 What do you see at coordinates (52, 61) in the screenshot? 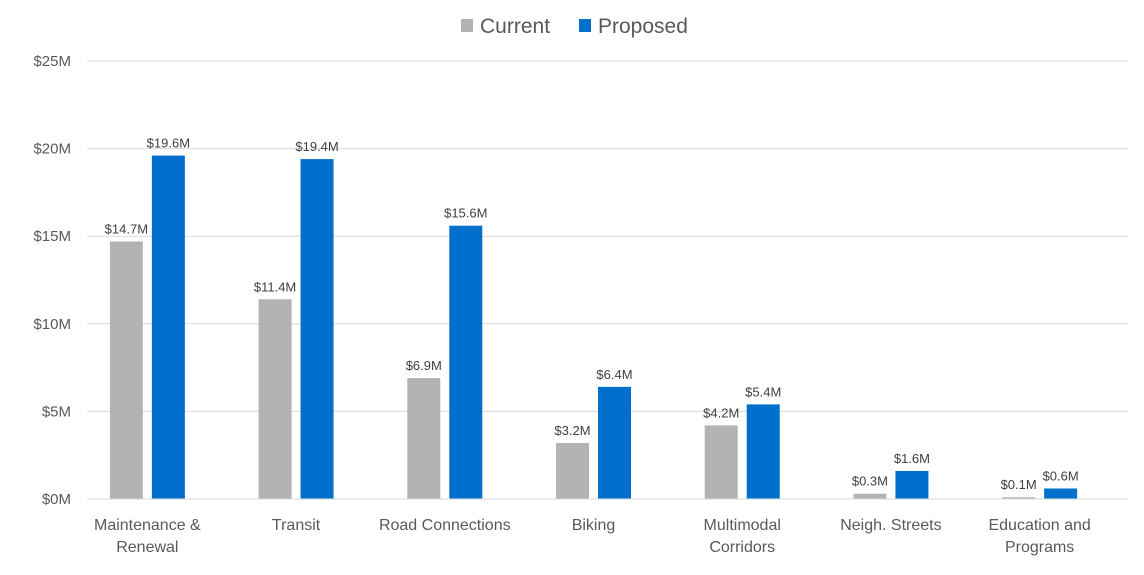
I see `y-tick-label: $25M` at bounding box center [52, 61].